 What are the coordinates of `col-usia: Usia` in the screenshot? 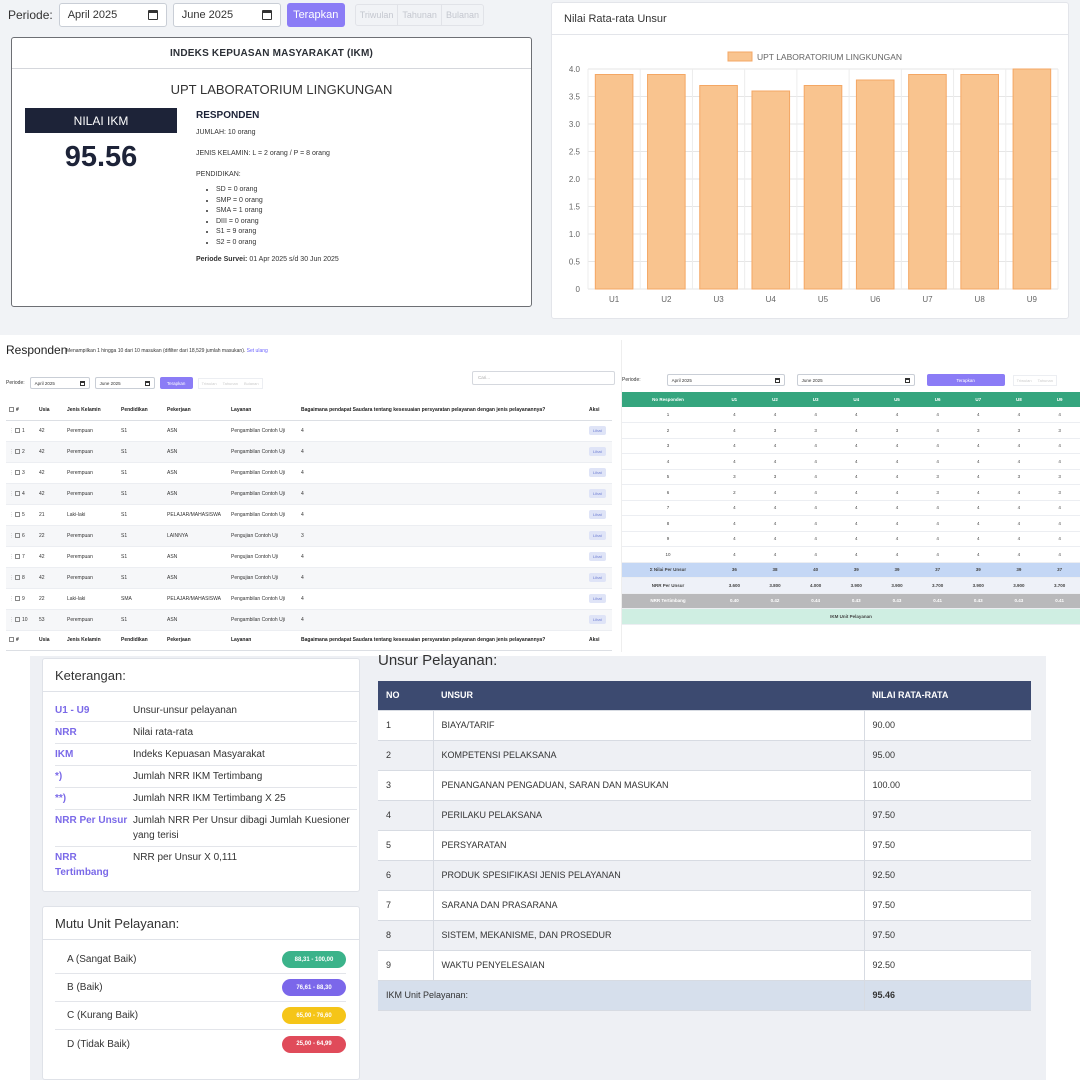 It's located at (50, 410).